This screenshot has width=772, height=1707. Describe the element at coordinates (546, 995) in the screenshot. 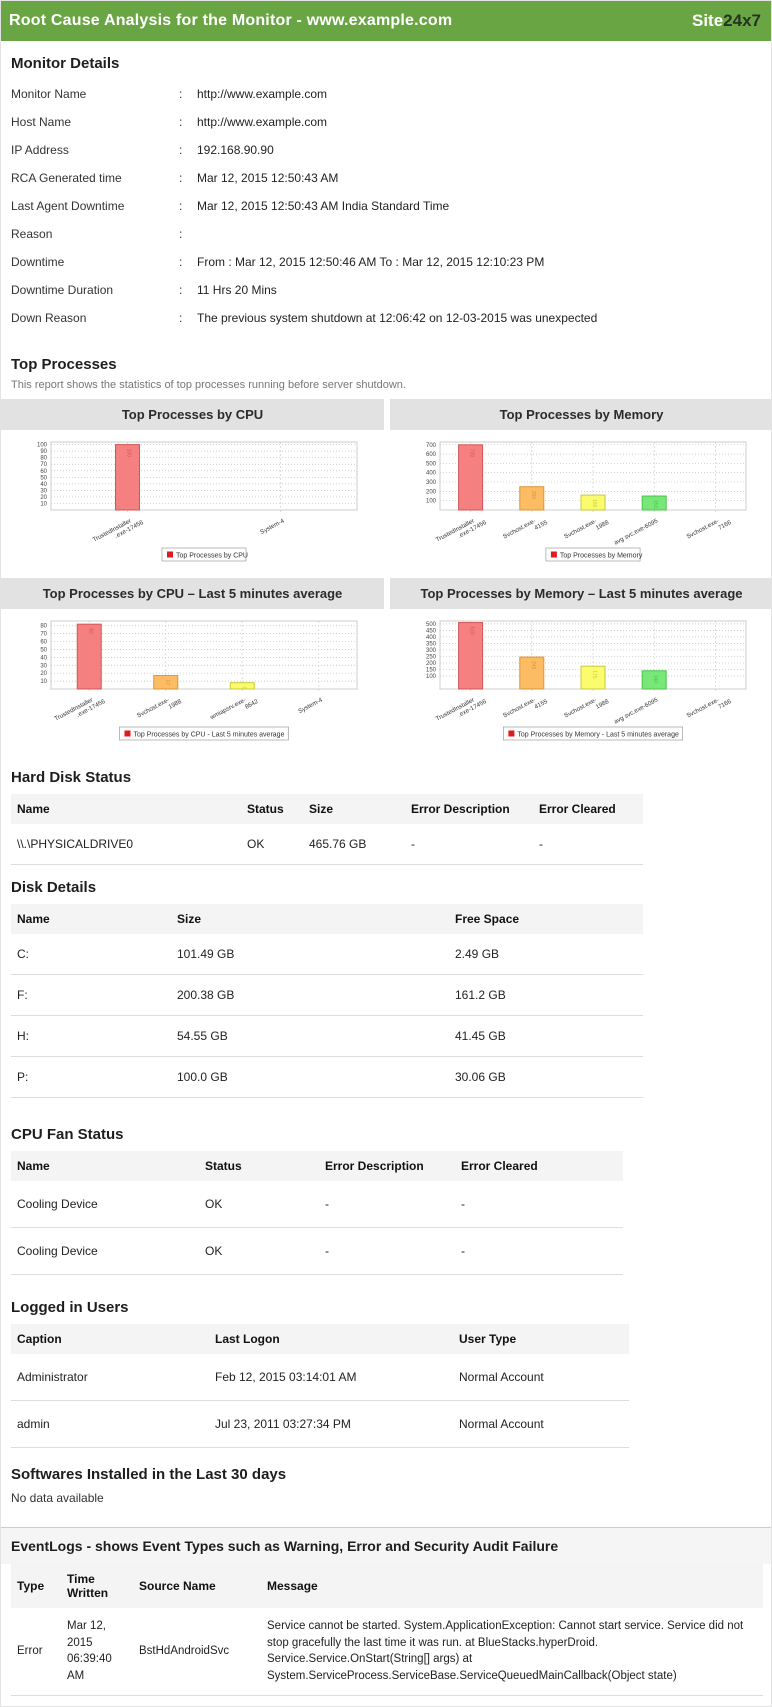

I see `table-cell: 161.2 GB` at that location.